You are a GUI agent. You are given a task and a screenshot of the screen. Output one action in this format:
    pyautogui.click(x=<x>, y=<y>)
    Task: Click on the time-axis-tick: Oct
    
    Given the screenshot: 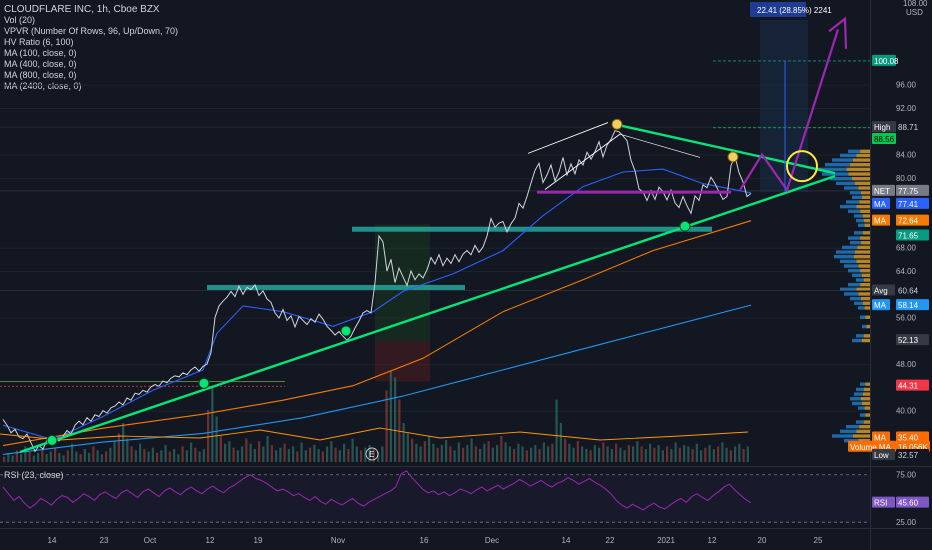 What is the action you would take?
    pyautogui.click(x=150, y=540)
    